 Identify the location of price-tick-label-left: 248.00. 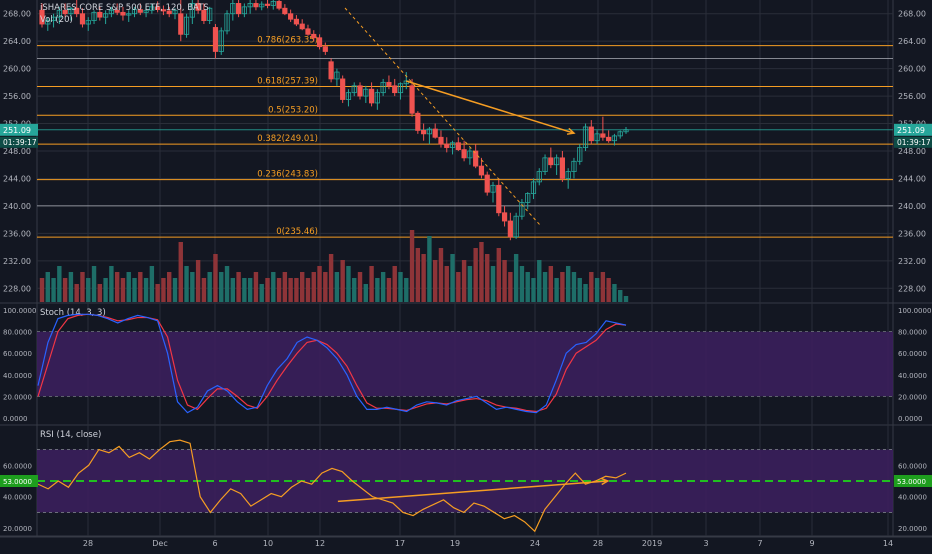
(17, 151).